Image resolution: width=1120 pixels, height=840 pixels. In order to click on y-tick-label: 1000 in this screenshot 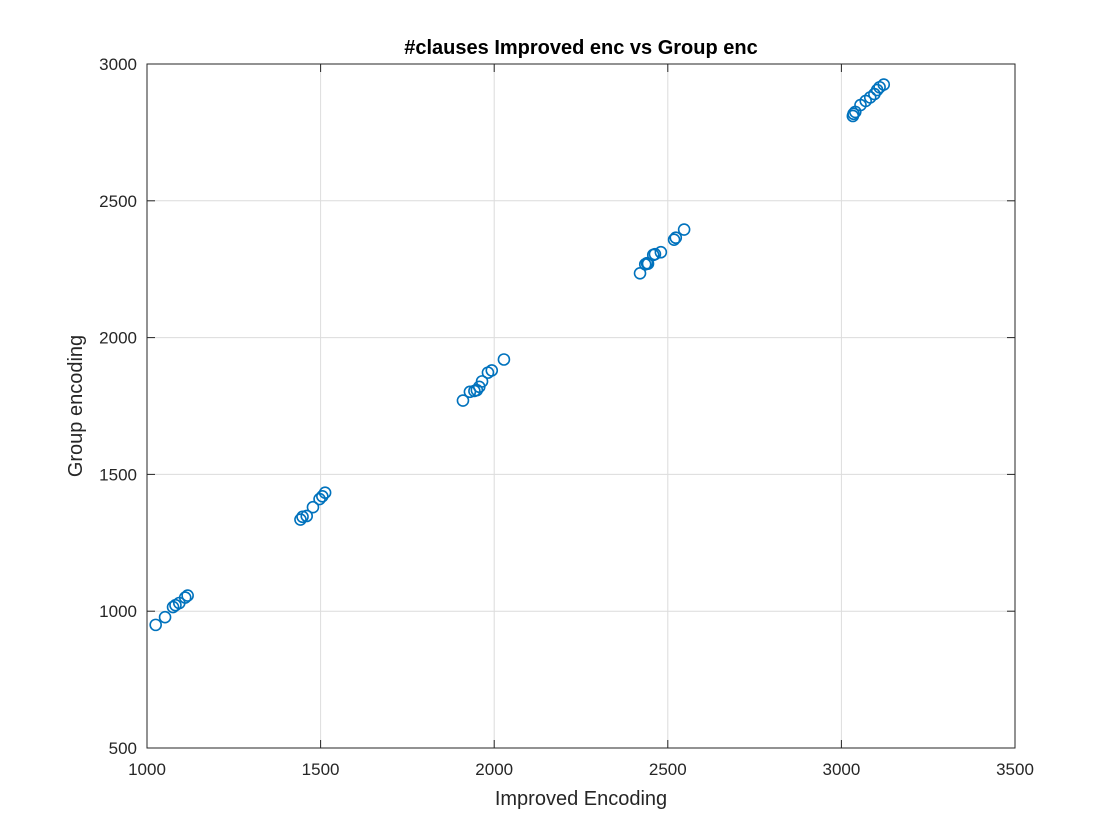, I will do `click(118, 611)`.